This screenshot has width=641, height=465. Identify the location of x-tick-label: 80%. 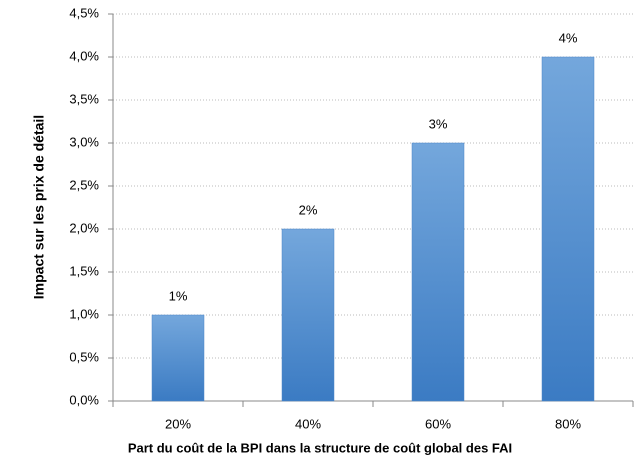
(568, 423).